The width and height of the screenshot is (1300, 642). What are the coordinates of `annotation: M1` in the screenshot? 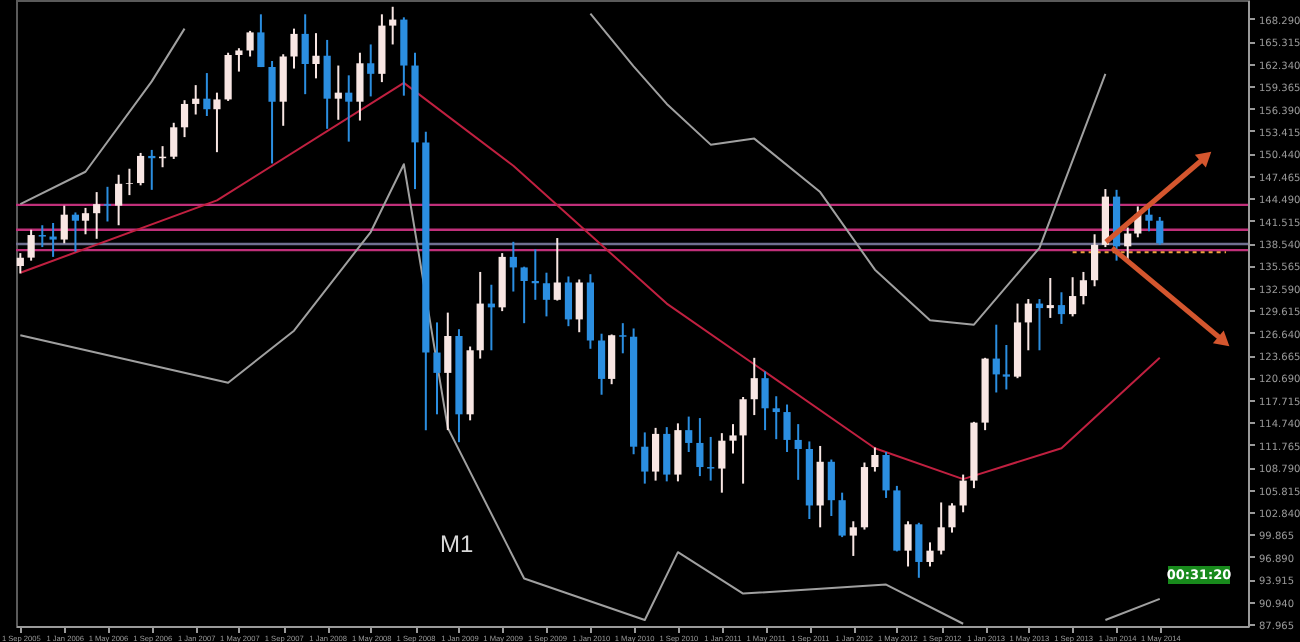 It's located at (457, 544).